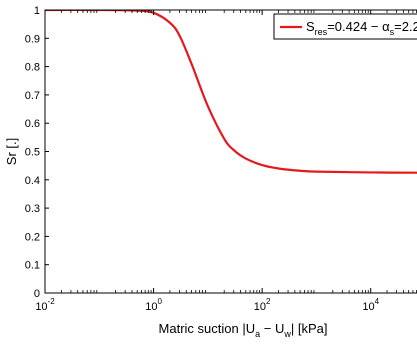  What do you see at coordinates (32, 153) in the screenshot?
I see `y-tick-label: 0.5` at bounding box center [32, 153].